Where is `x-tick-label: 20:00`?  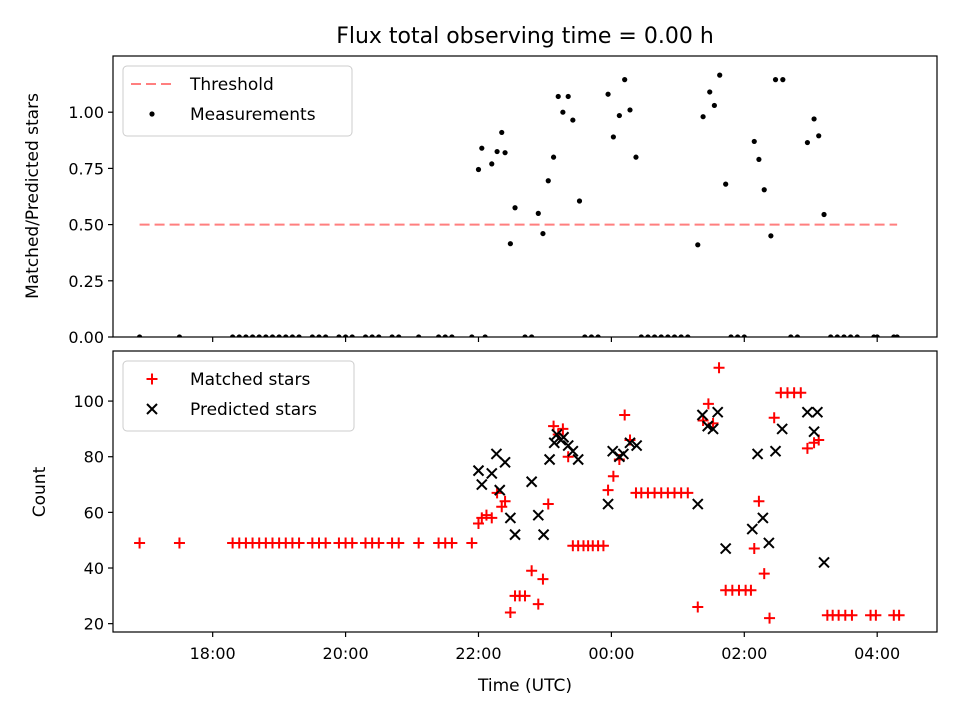 x-tick-label: 20:00 is located at coordinates (346, 653).